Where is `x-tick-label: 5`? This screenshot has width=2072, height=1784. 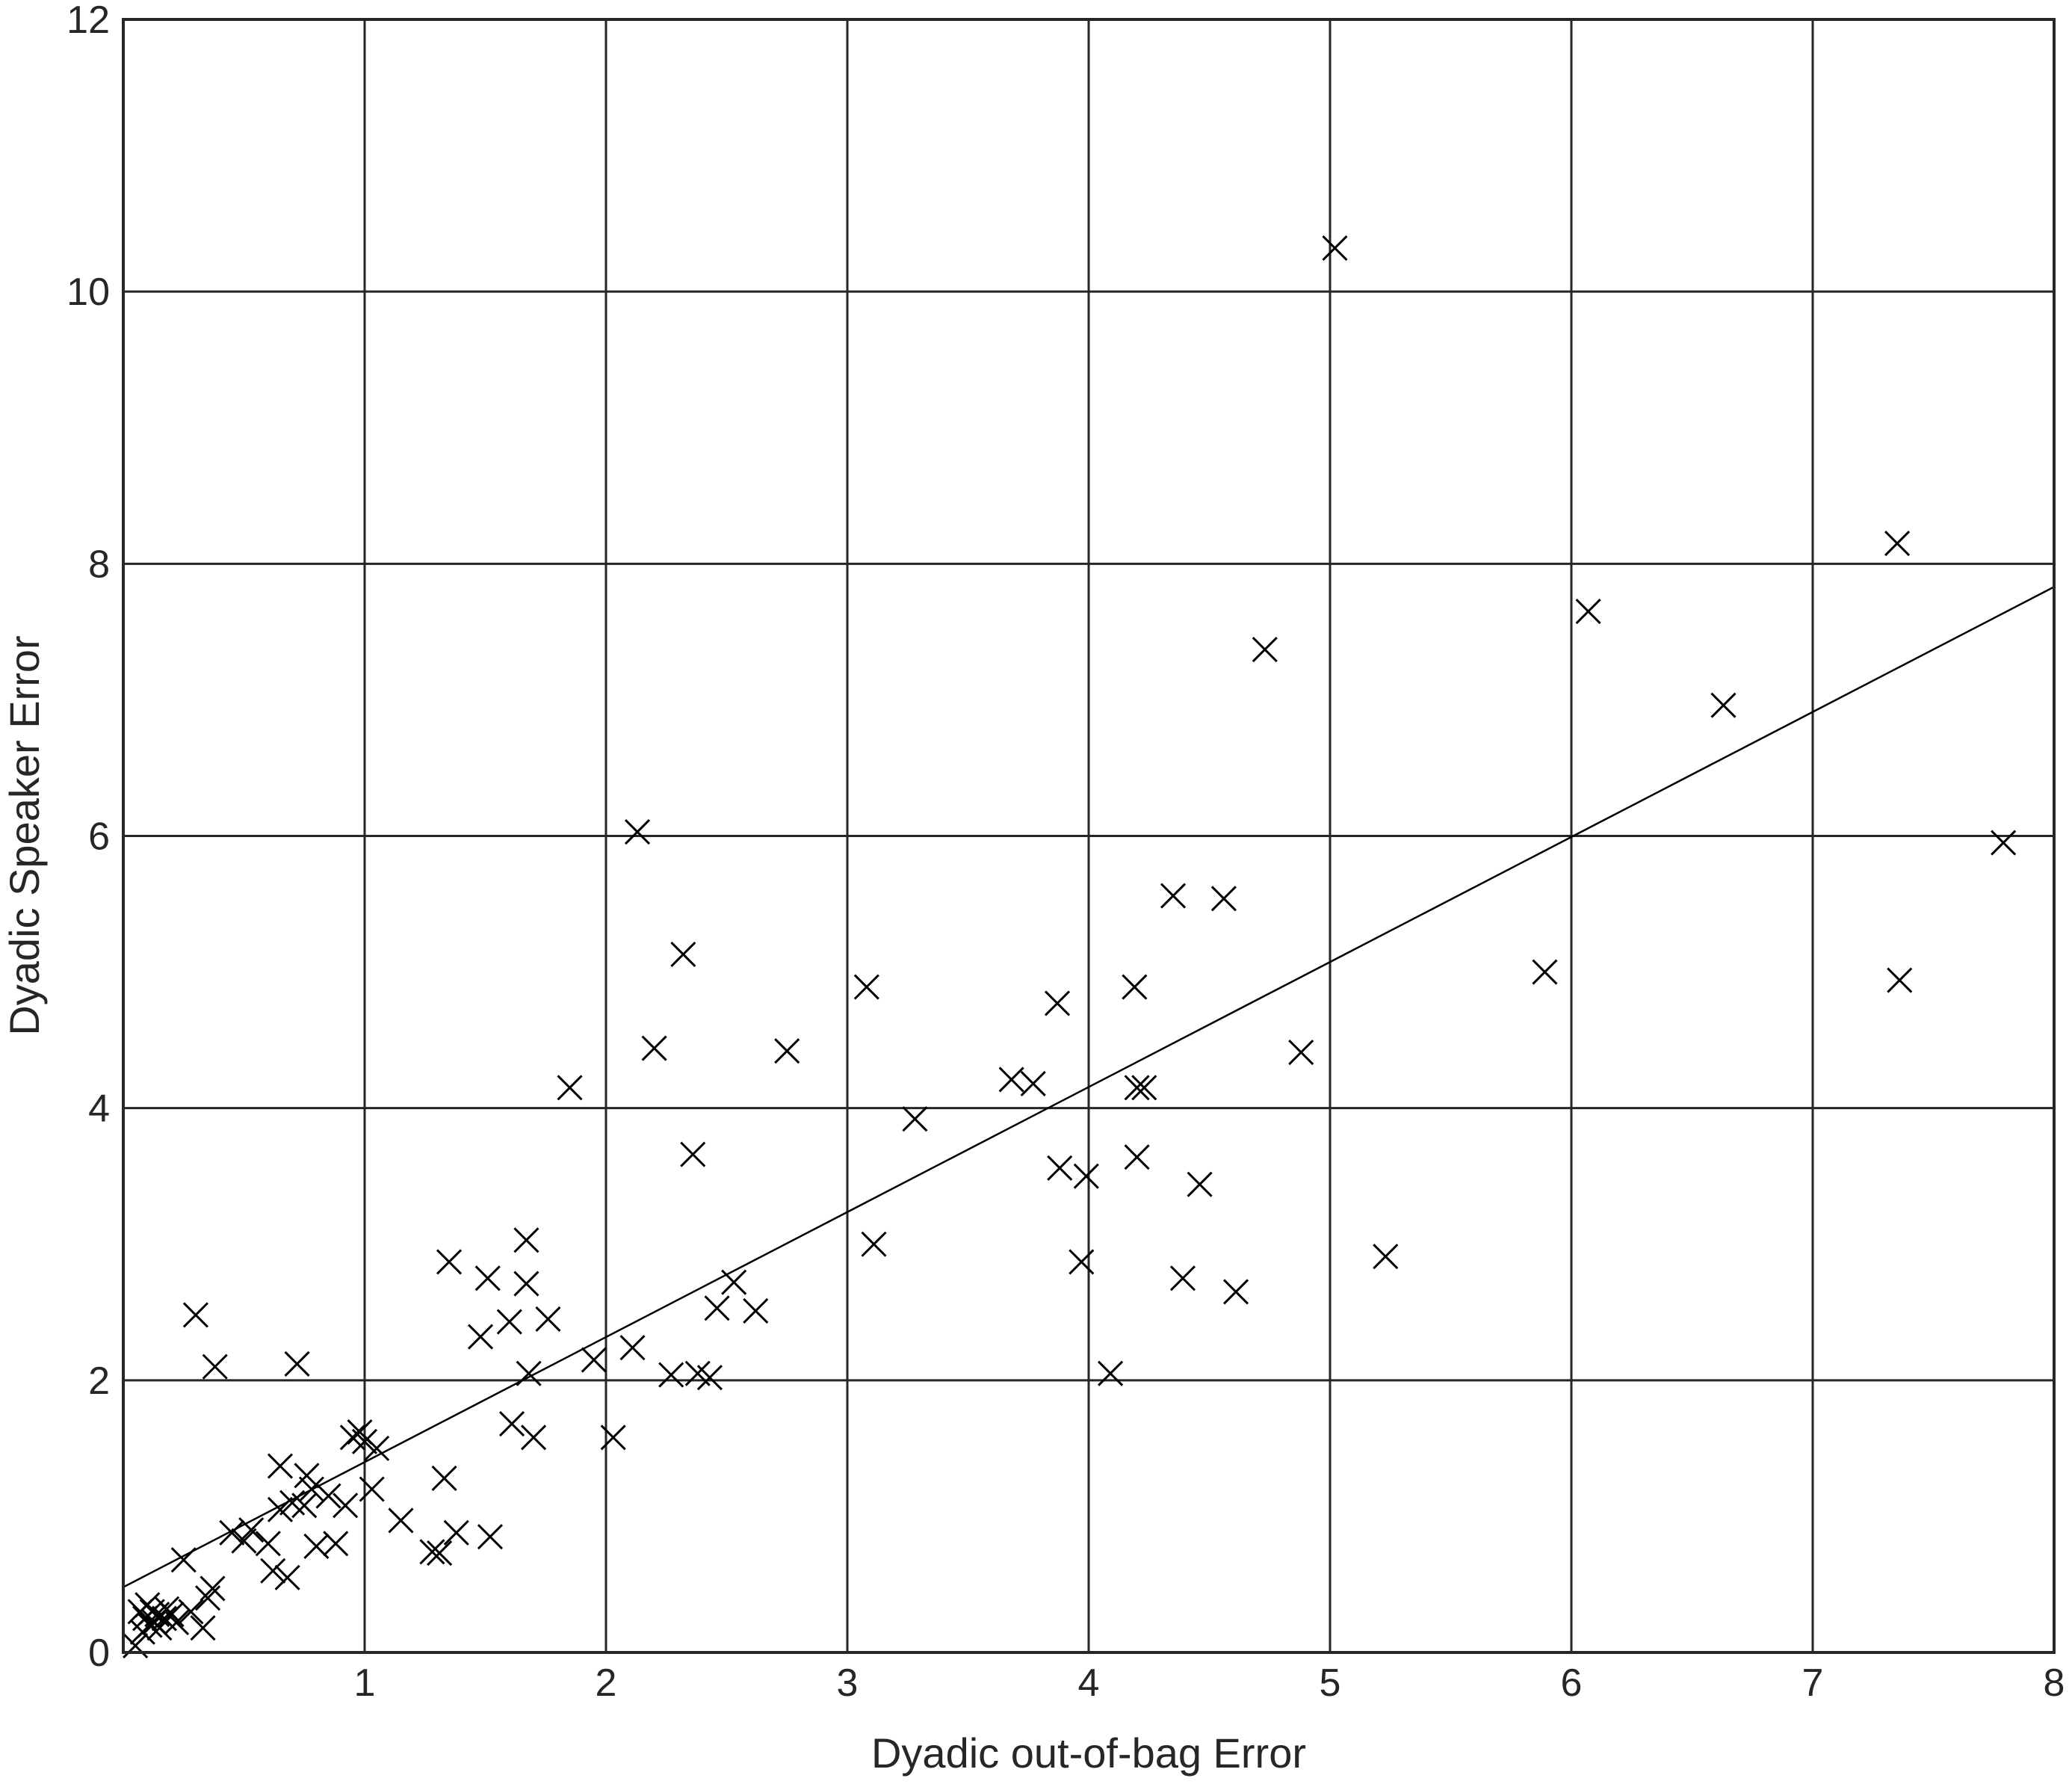 x-tick-label: 5 is located at coordinates (1330, 1683).